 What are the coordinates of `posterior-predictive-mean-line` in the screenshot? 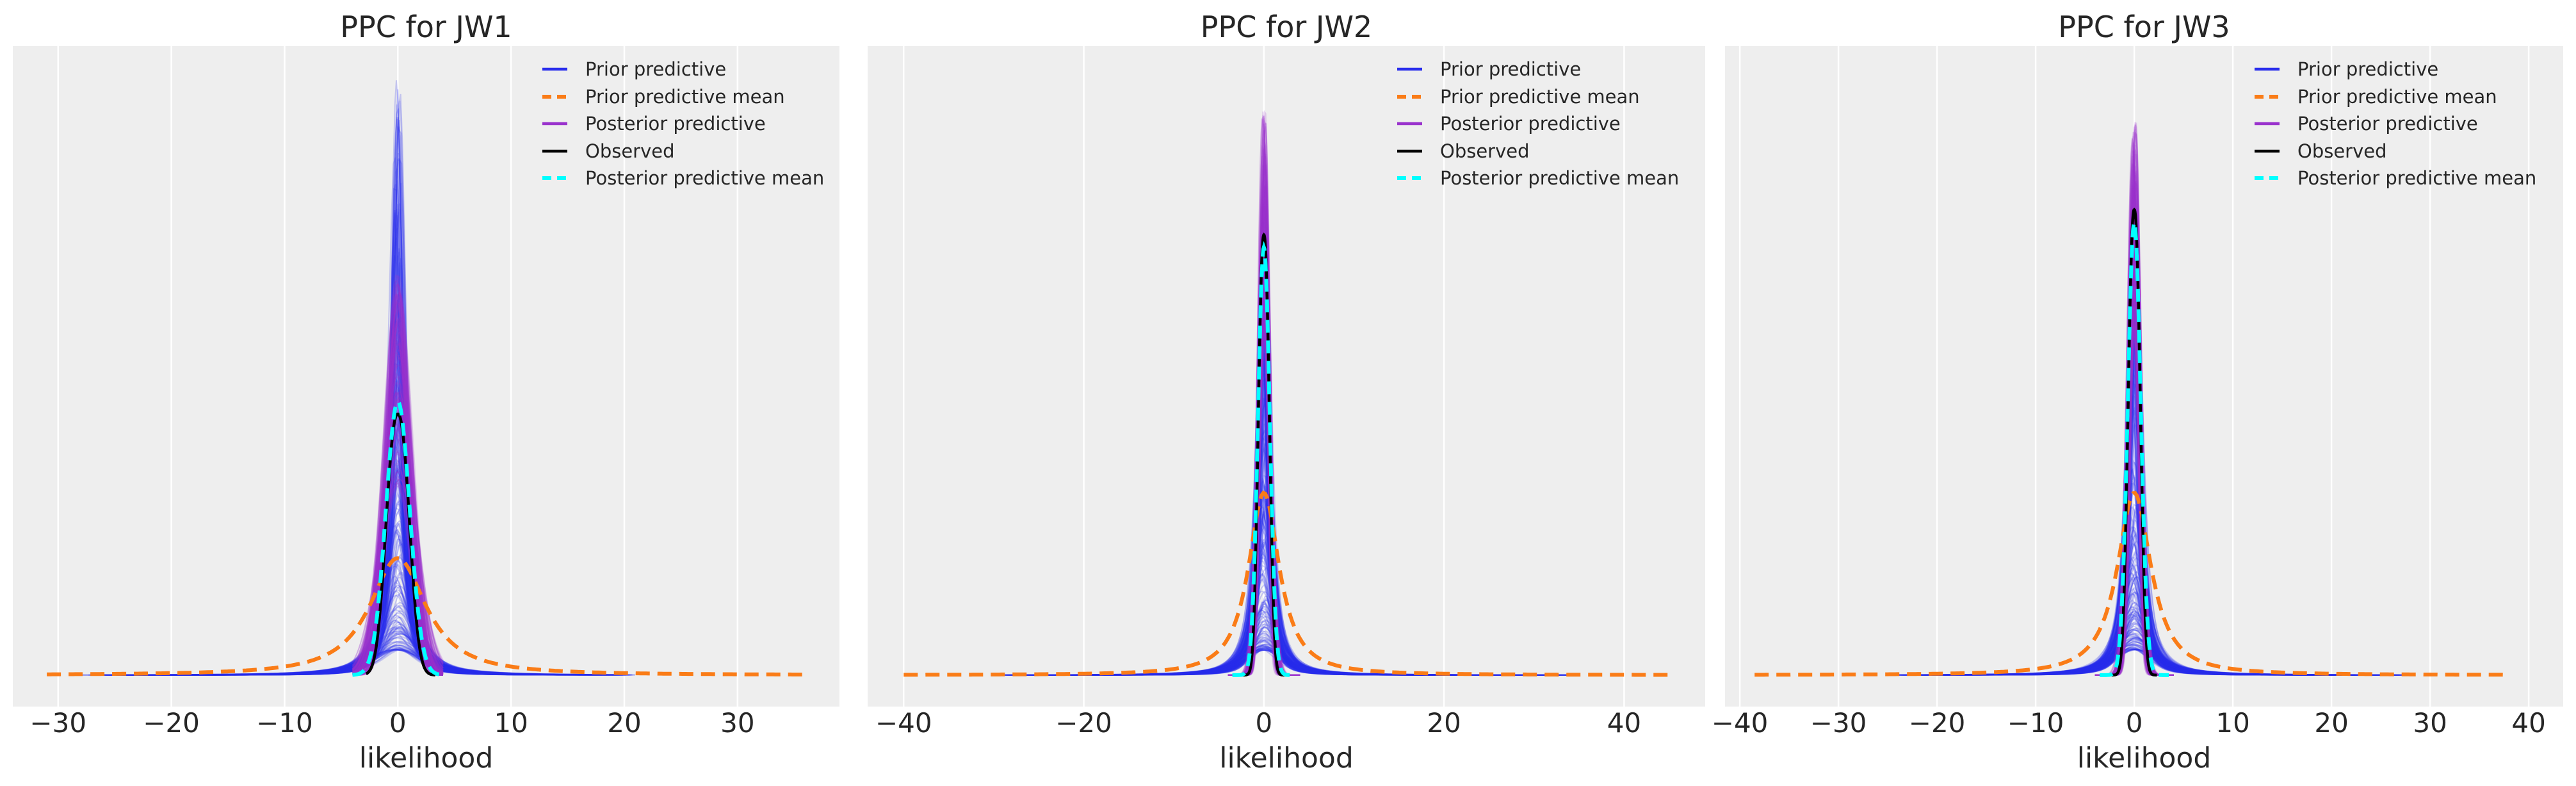 It's located at (1264, 459).